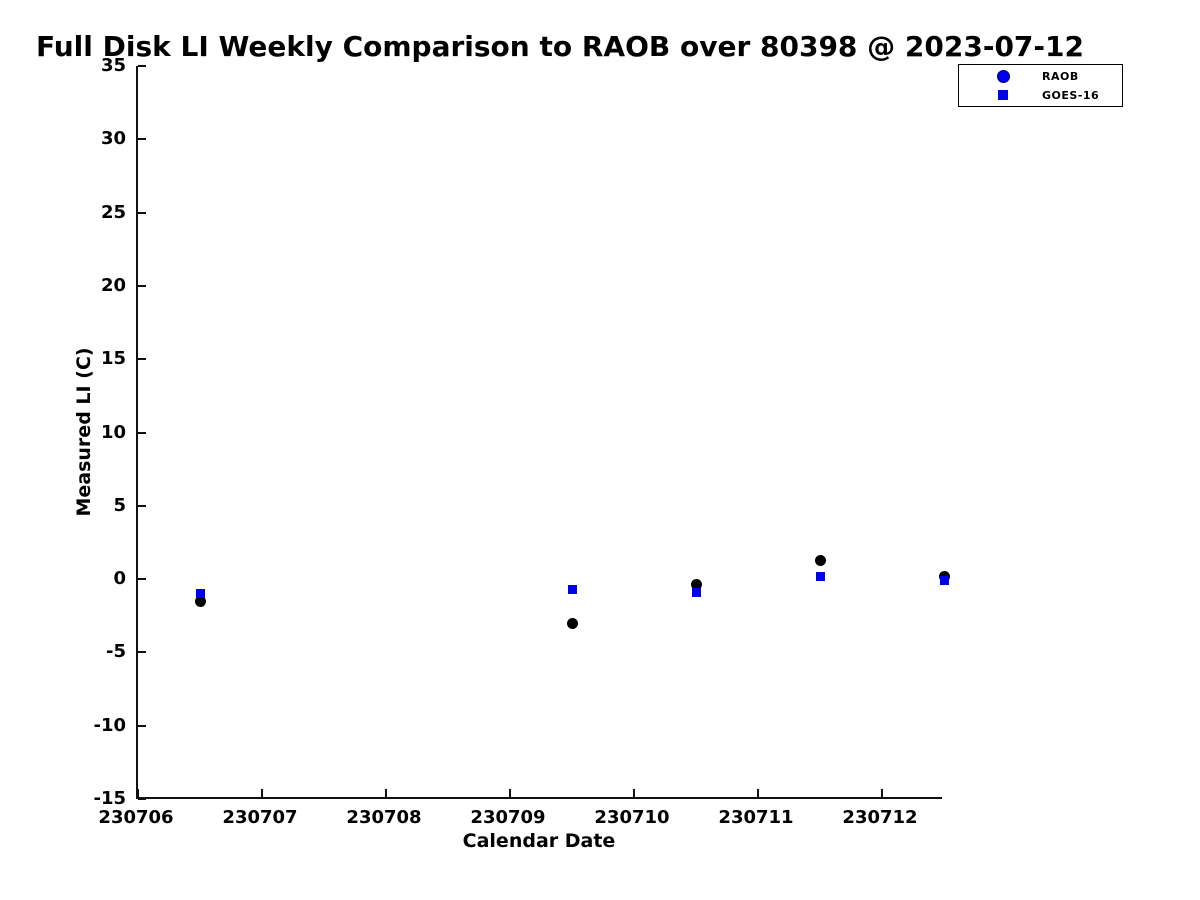 This screenshot has height=900, width=1200. What do you see at coordinates (113, 65) in the screenshot?
I see `y-tick-label: 35` at bounding box center [113, 65].